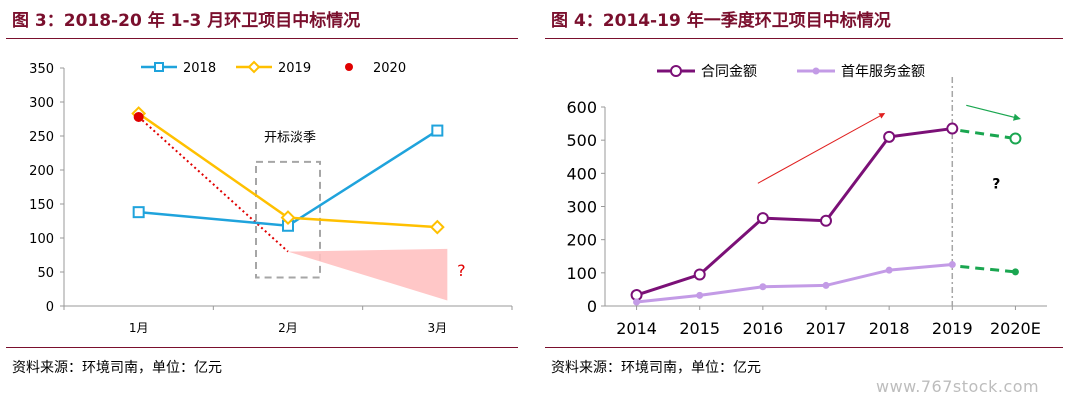 This screenshot has height=404, width=1068. Describe the element at coordinates (290, 137) in the screenshot. I see `off-season-label: 开标淡季` at that location.